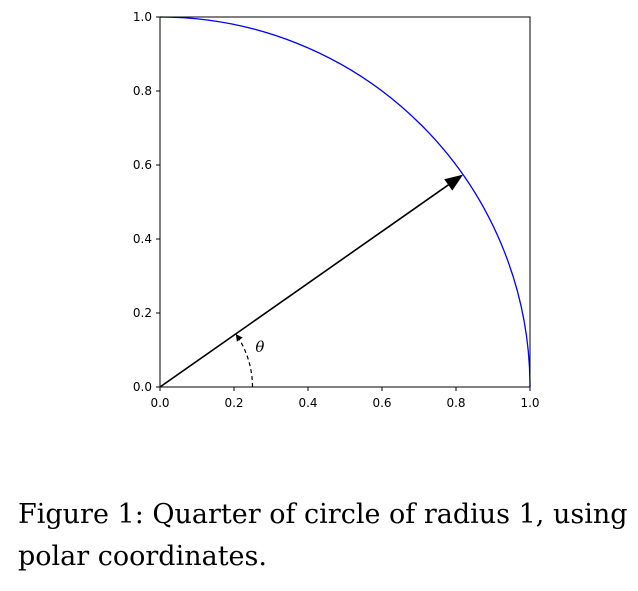  I want to click on y-tick-label: 0.0, so click(142, 387).